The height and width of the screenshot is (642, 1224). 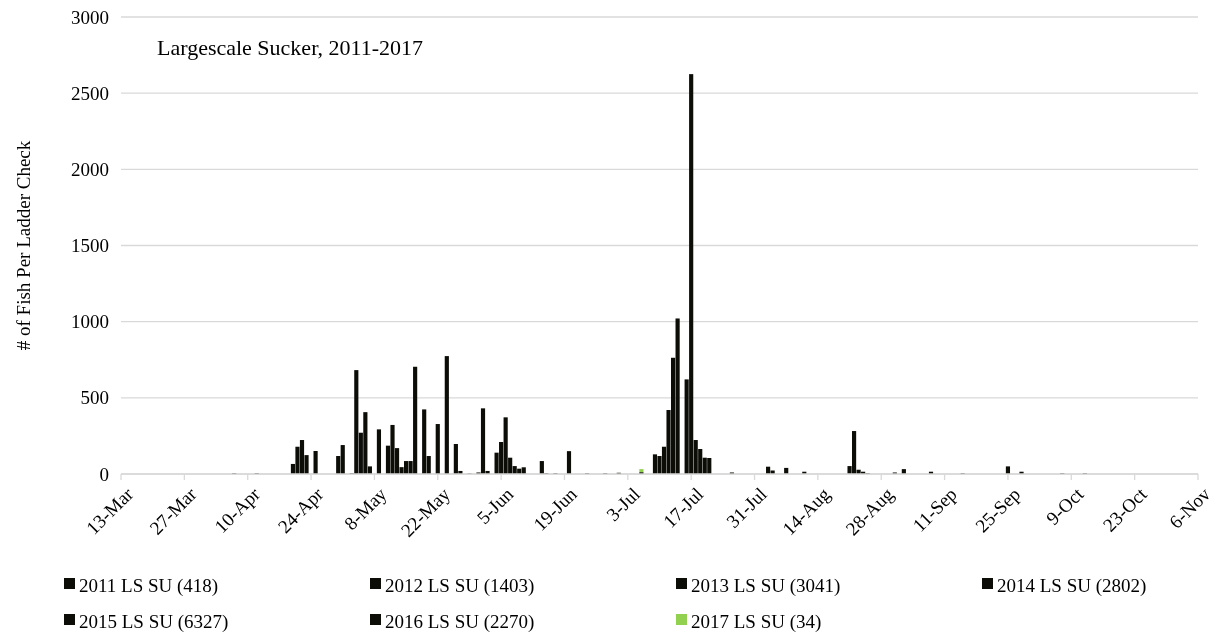 What do you see at coordinates (94, 398) in the screenshot?
I see `y-tick-label: 500` at bounding box center [94, 398].